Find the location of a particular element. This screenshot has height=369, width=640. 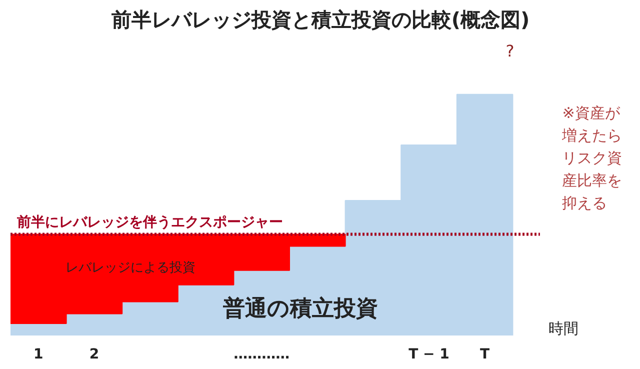

ref-line-label: 前半にレバレッジを伴うエクスポージャー is located at coordinates (150, 222).